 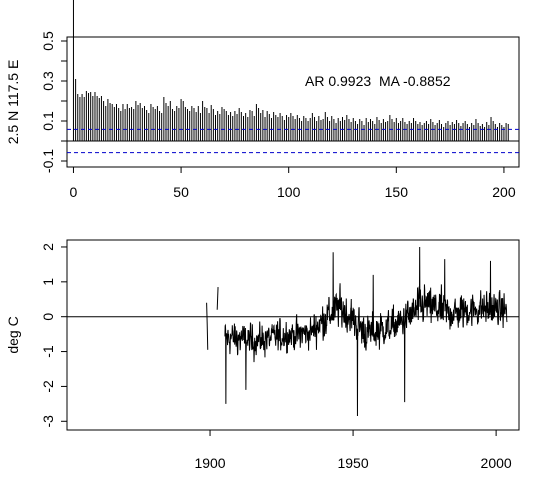 What do you see at coordinates (48, 421) in the screenshot?
I see `timeseries-y-tick-label: -3` at bounding box center [48, 421].